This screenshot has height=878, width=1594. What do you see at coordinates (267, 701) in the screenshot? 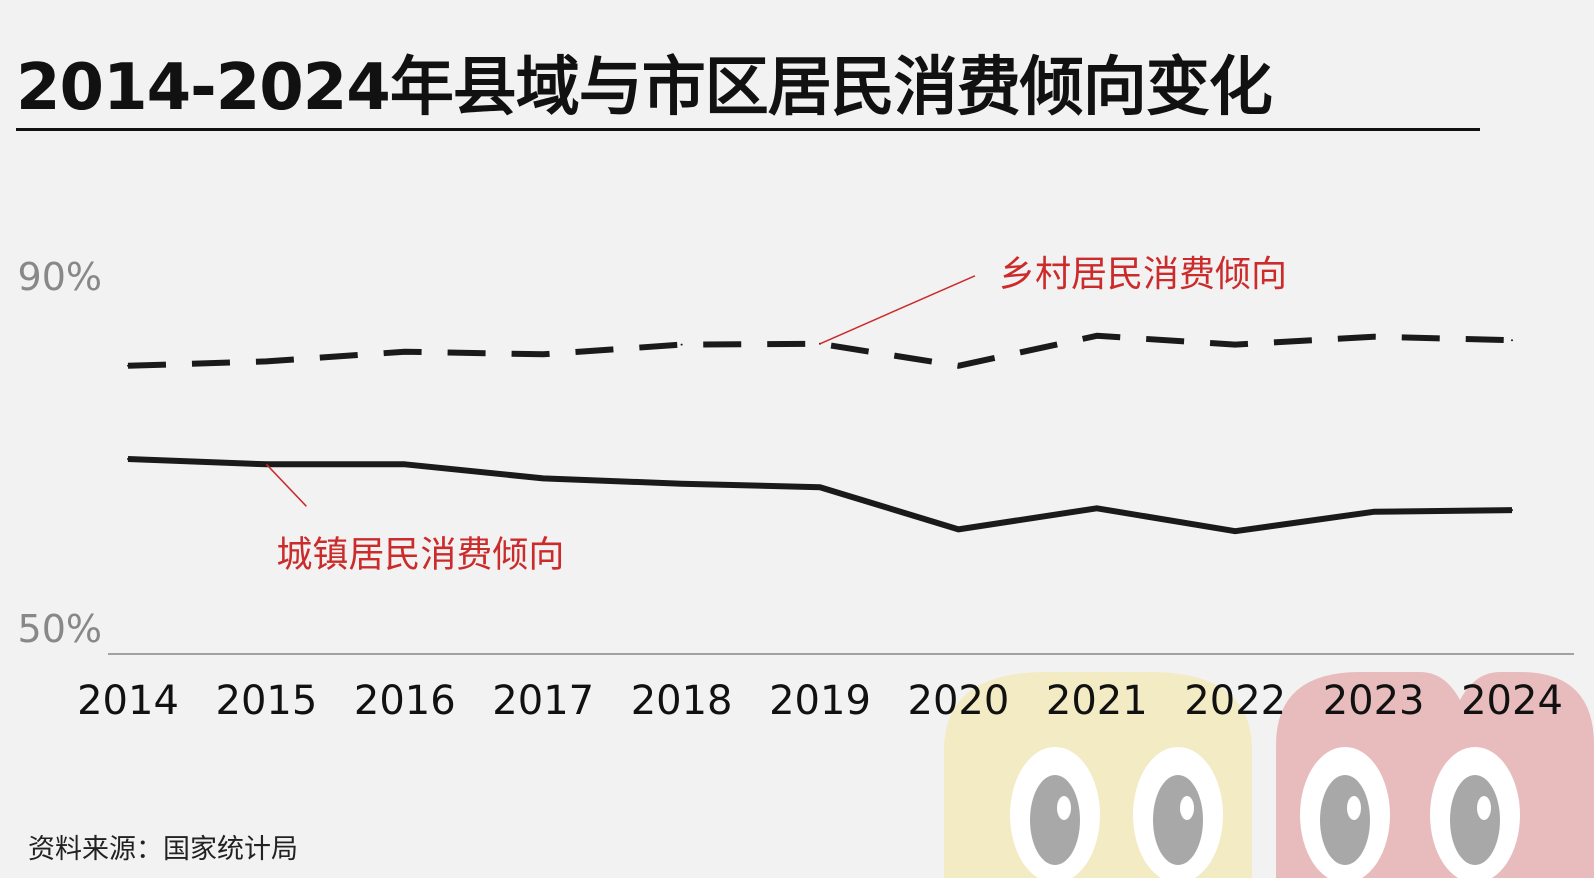
I see `x-tick-label: 2015` at bounding box center [267, 701].